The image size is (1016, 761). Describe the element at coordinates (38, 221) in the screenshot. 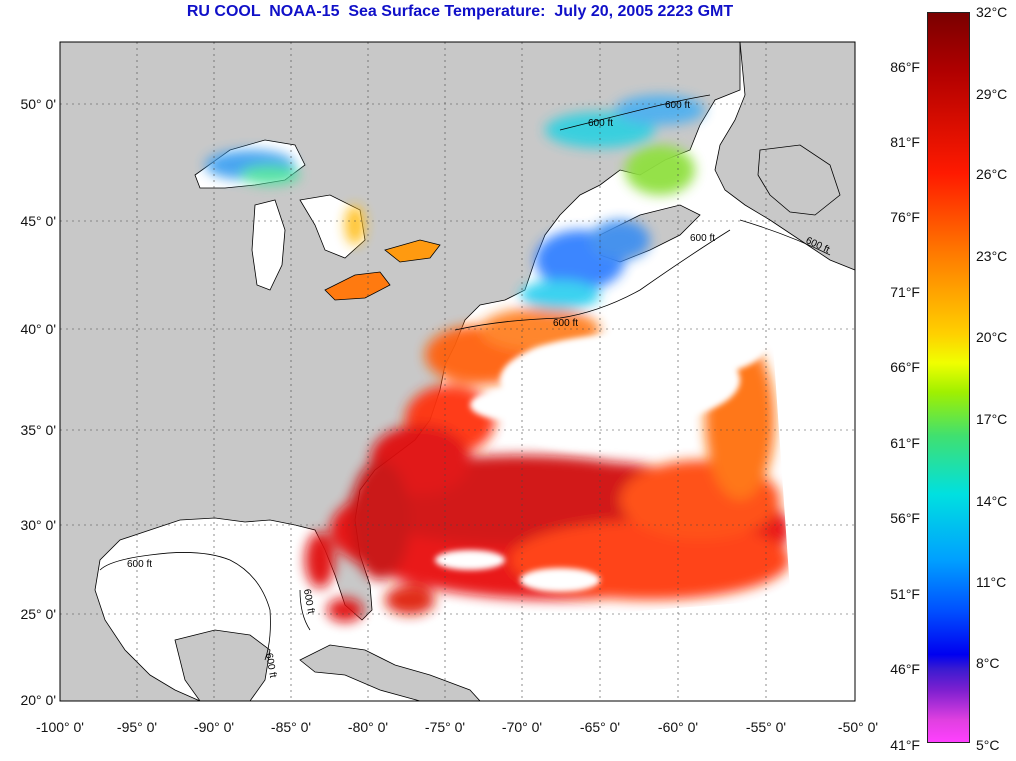

I see `latitude-label: 45° 0'` at that location.